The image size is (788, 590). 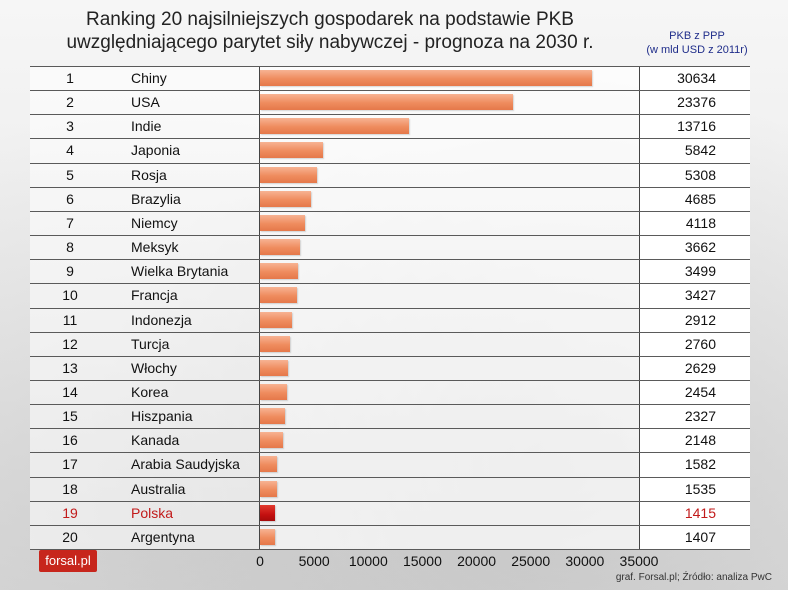 I want to click on x-tick-label: 30000, so click(x=585, y=561).